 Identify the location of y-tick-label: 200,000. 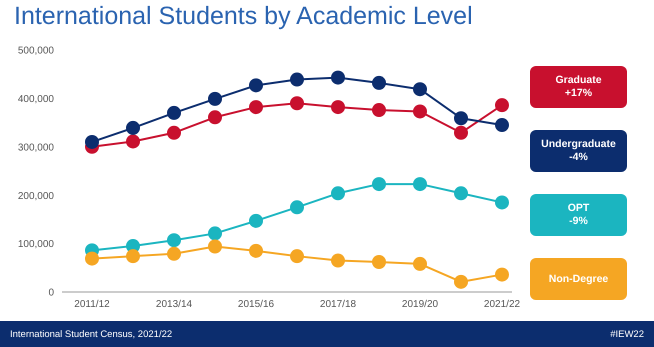
(36, 196).